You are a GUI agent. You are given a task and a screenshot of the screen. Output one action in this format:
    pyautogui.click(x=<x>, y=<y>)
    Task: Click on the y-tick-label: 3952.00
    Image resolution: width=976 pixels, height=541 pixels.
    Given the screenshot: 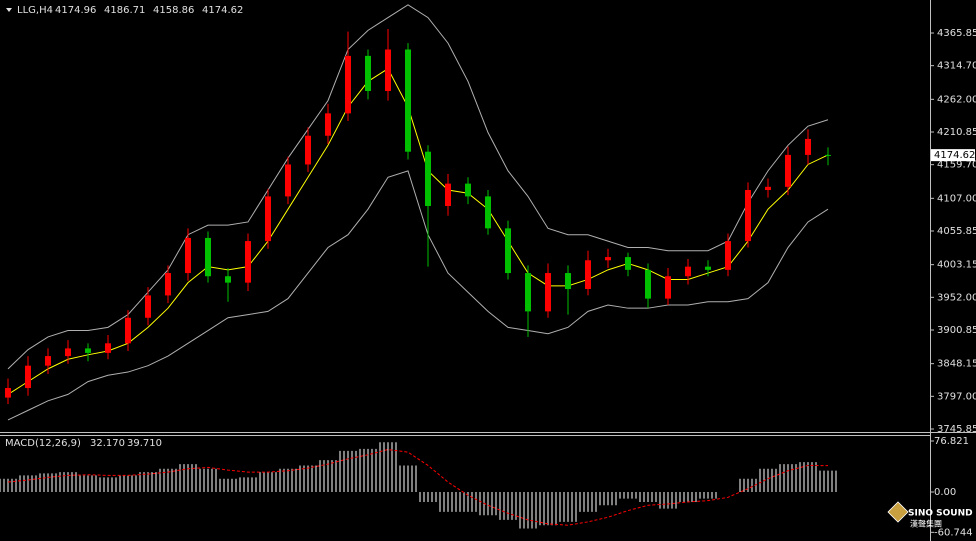 What is the action you would take?
    pyautogui.click(x=956, y=297)
    